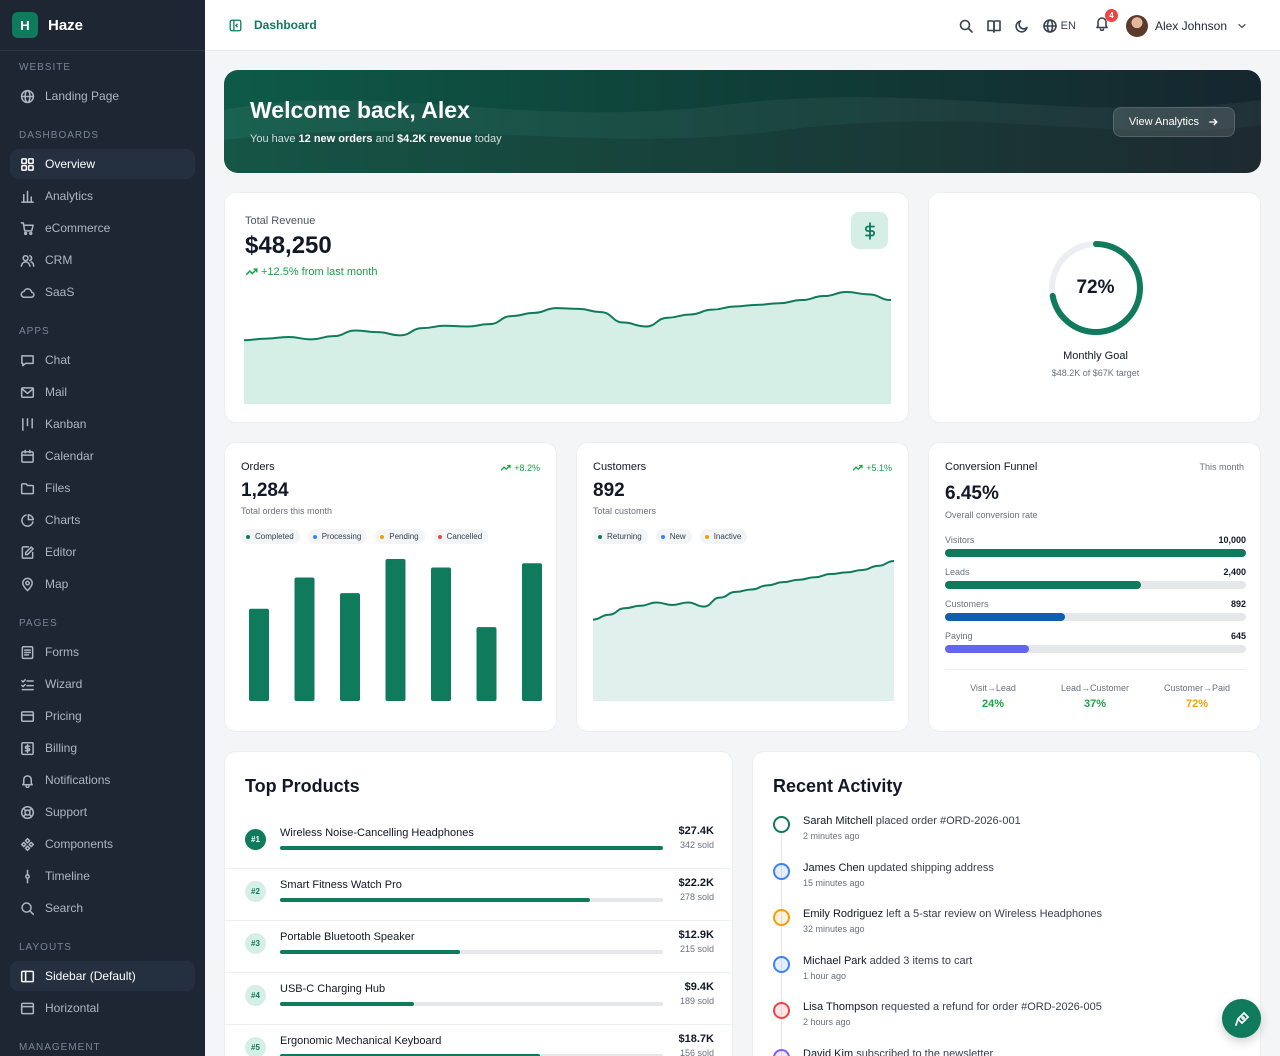  I want to click on product-track, so click(471, 1055).